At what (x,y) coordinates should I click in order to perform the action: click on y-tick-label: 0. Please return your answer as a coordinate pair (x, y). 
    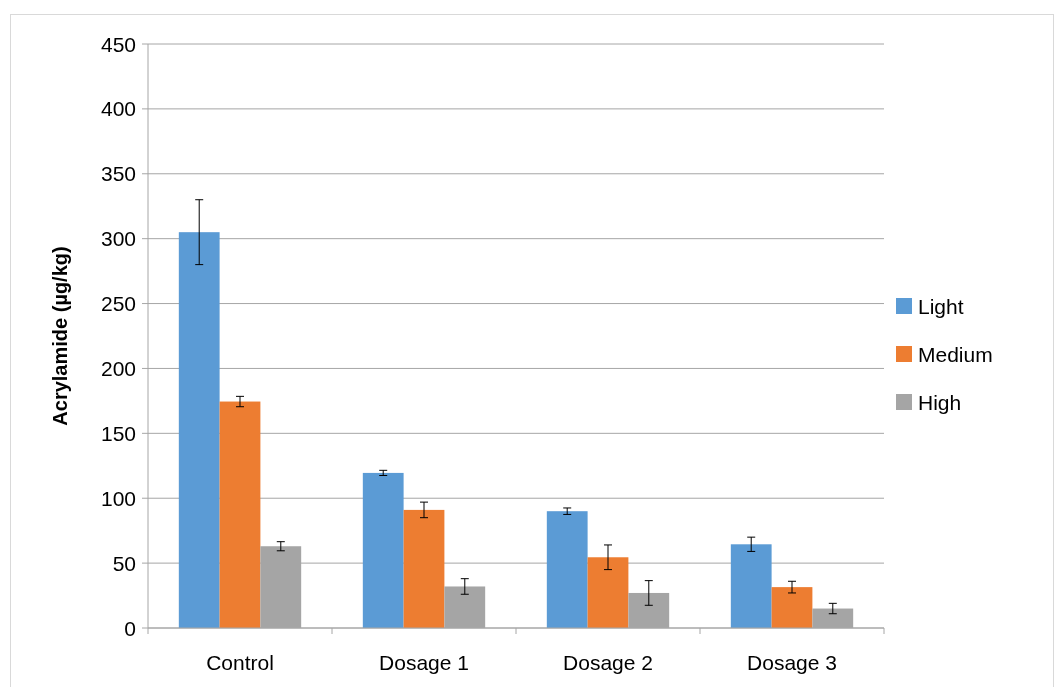
    Looking at the image, I should click on (130, 628).